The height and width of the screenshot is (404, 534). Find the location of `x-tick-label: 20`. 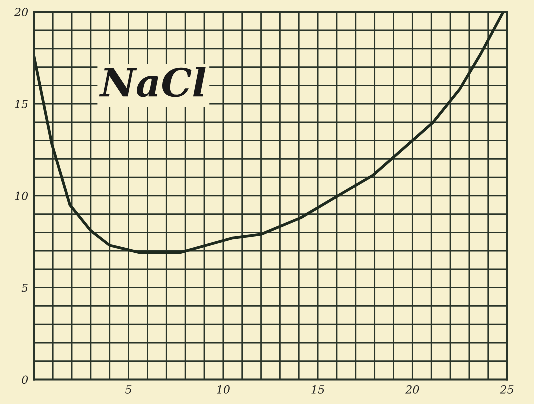

x-tick-label: 20 is located at coordinates (413, 390).